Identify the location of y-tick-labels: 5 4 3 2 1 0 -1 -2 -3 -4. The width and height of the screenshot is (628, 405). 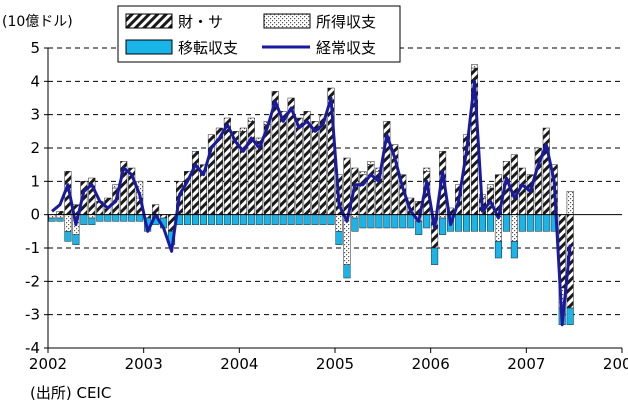
(32, 198).